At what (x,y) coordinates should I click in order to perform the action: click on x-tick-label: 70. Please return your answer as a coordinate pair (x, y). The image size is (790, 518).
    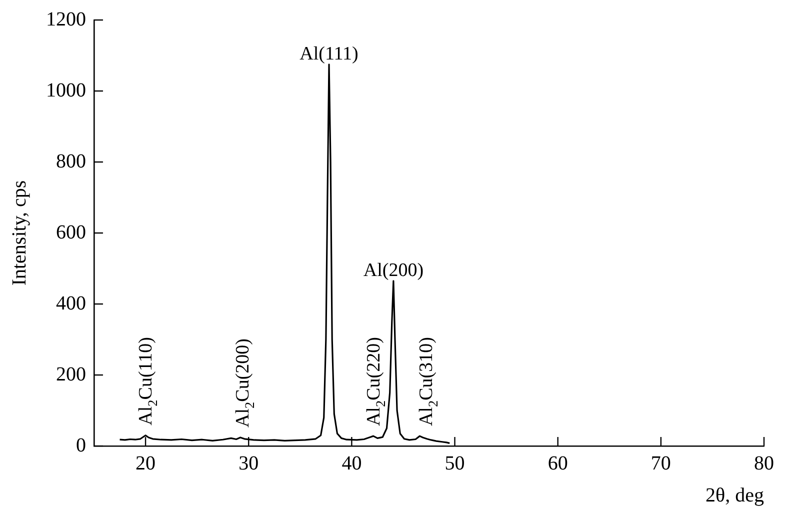
    Looking at the image, I should click on (660, 463).